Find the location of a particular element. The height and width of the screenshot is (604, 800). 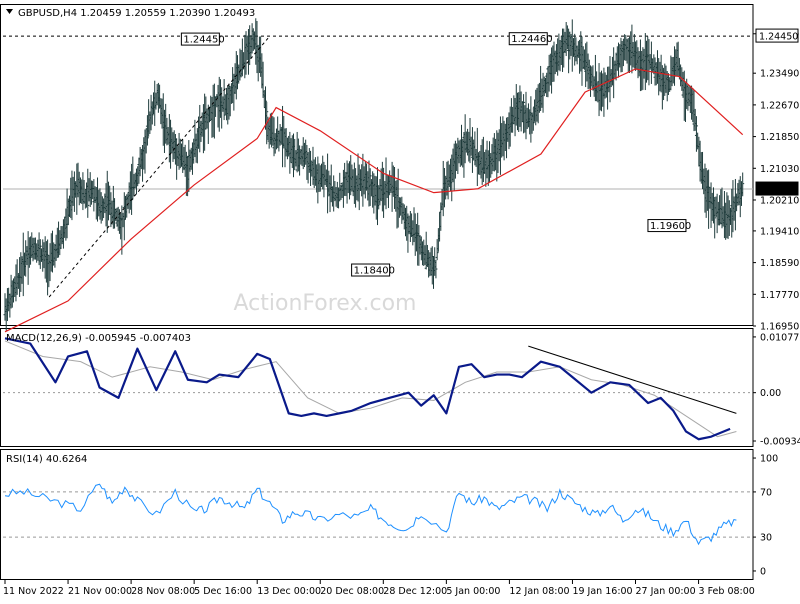

x-tick-label: 20 Dec 08:00 is located at coordinates (352, 591).